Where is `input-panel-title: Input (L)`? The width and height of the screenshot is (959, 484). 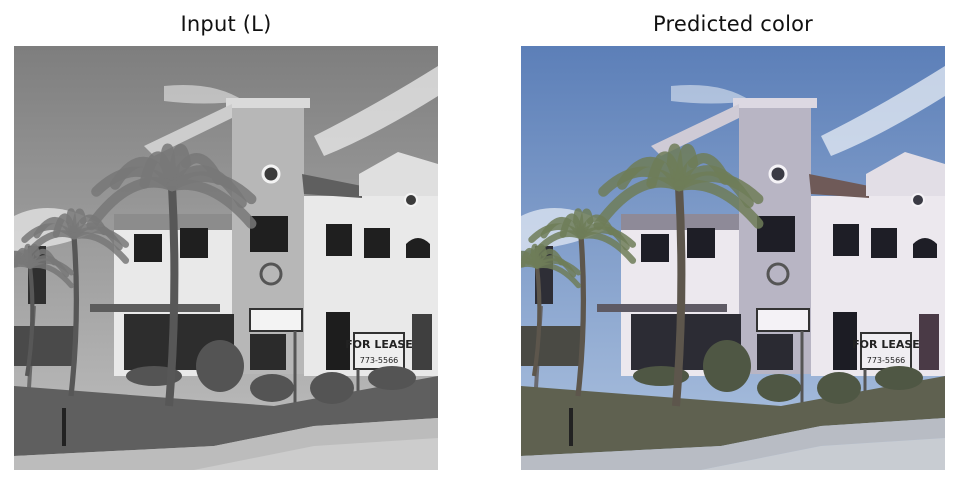 input-panel-title: Input (L) is located at coordinates (226, 24).